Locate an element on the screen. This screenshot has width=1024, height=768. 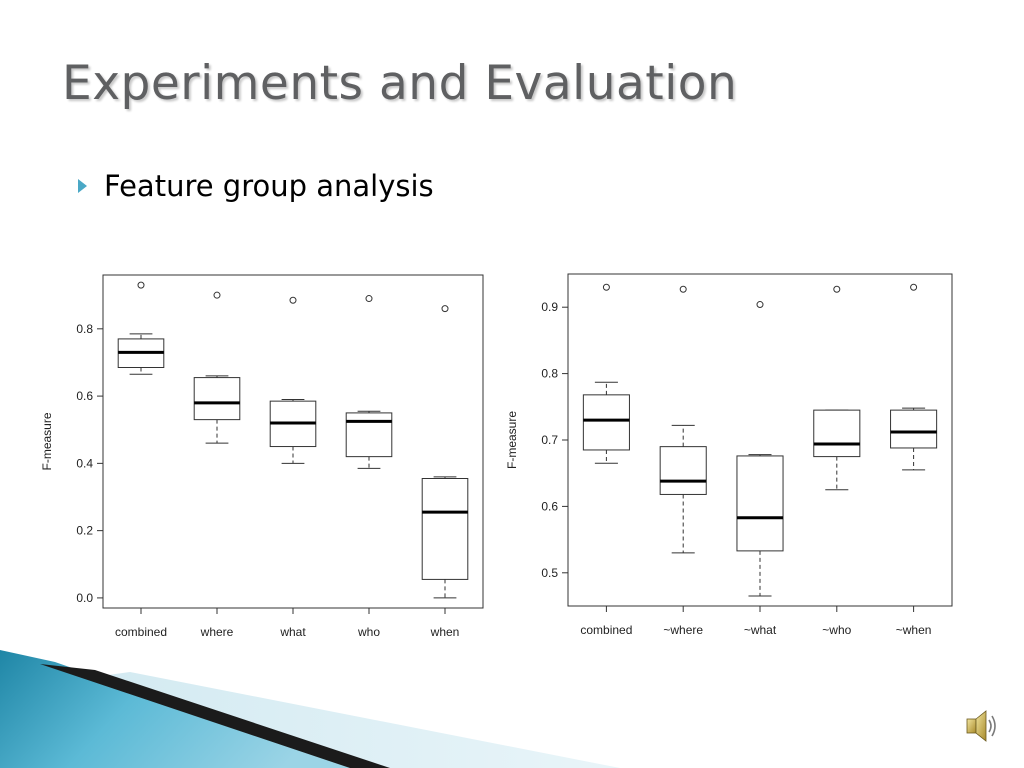
x-tick-label: who is located at coordinates (368, 632).